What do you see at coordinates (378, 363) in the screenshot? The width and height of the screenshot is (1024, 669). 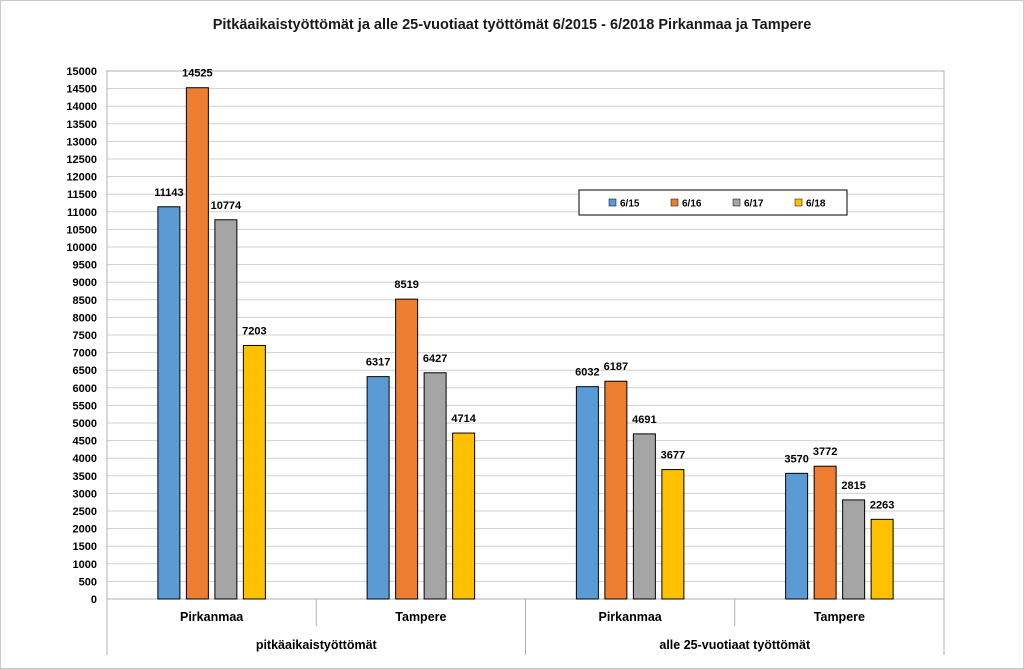 I see `data-label: 6317` at bounding box center [378, 363].